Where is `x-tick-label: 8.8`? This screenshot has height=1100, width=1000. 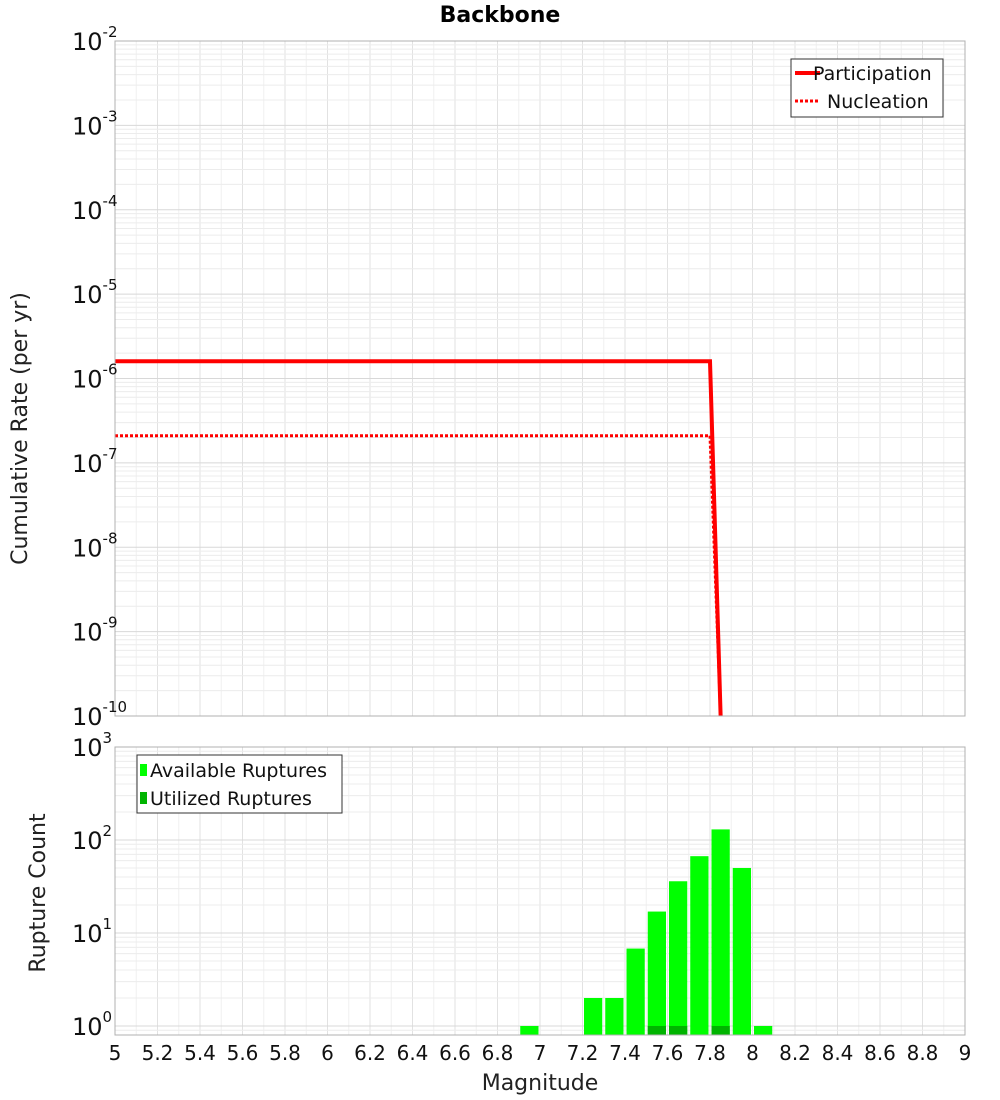 x-tick-label: 8.8 is located at coordinates (923, 1053).